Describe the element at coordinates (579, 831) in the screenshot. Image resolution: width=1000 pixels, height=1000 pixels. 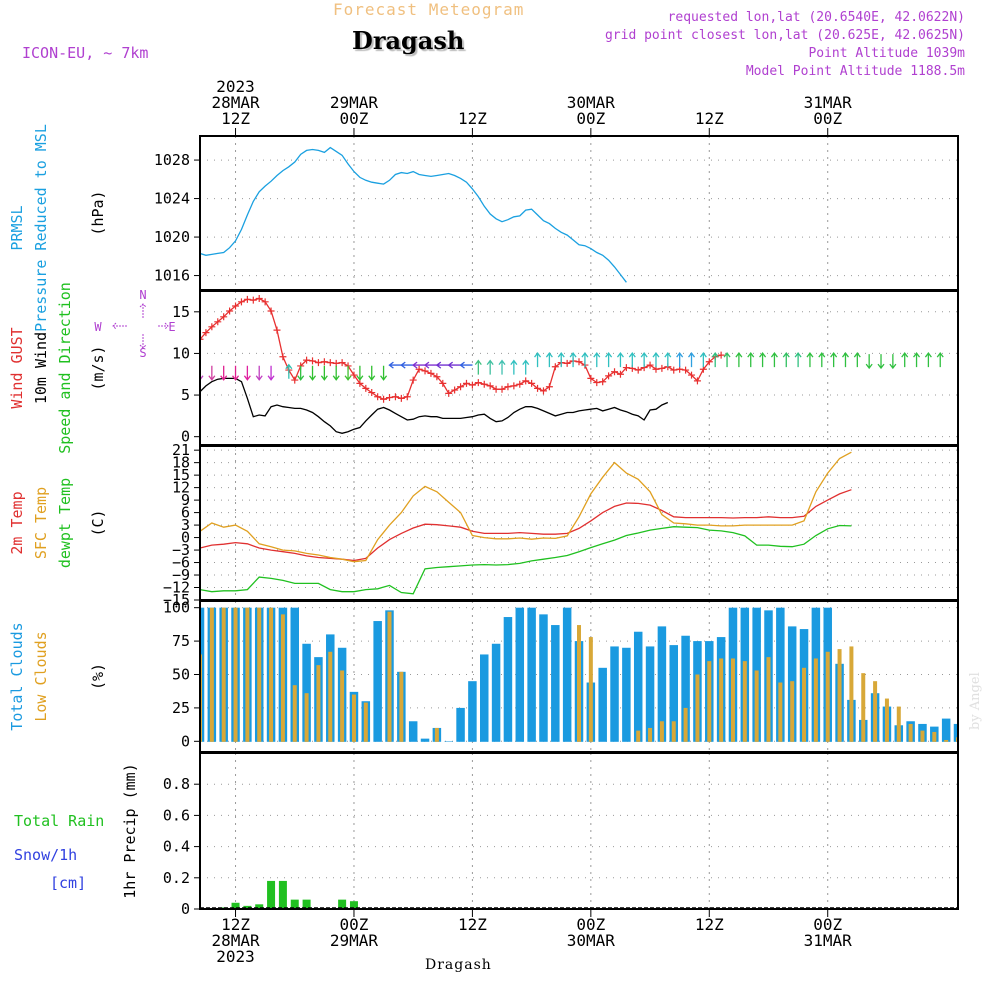
I see `precip-frame` at that location.